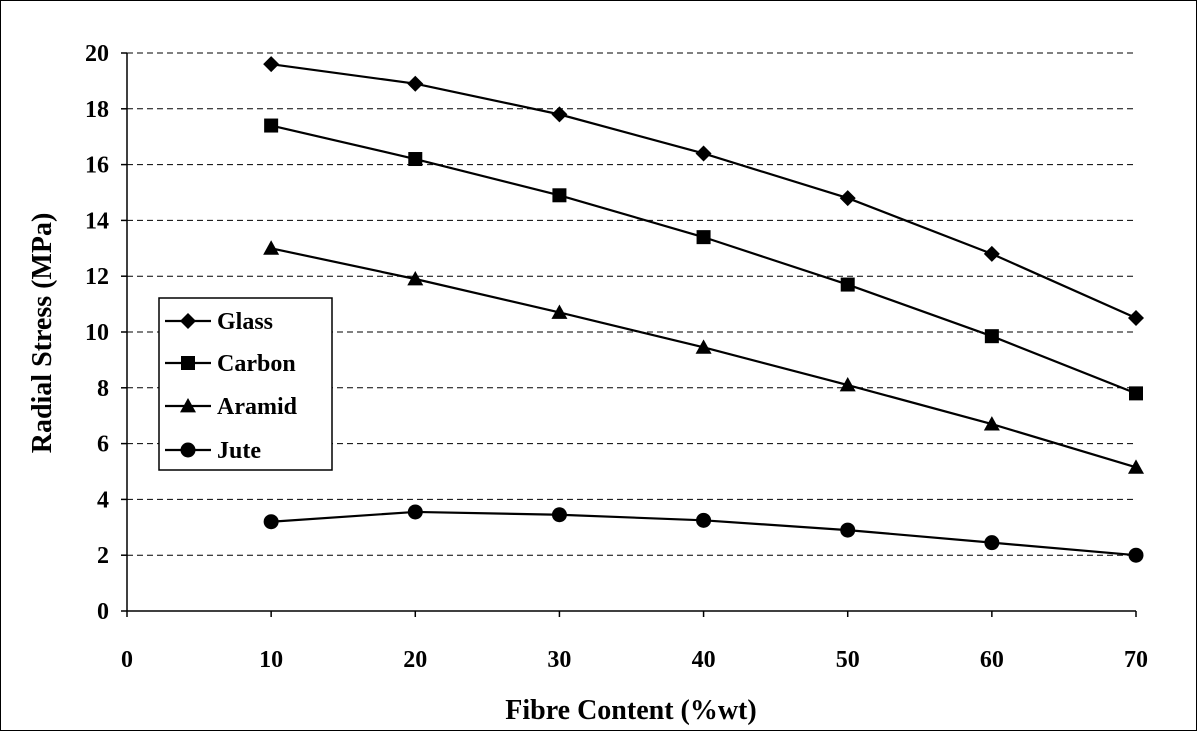  What do you see at coordinates (239, 451) in the screenshot?
I see `legend-label-jute: Jute` at bounding box center [239, 451].